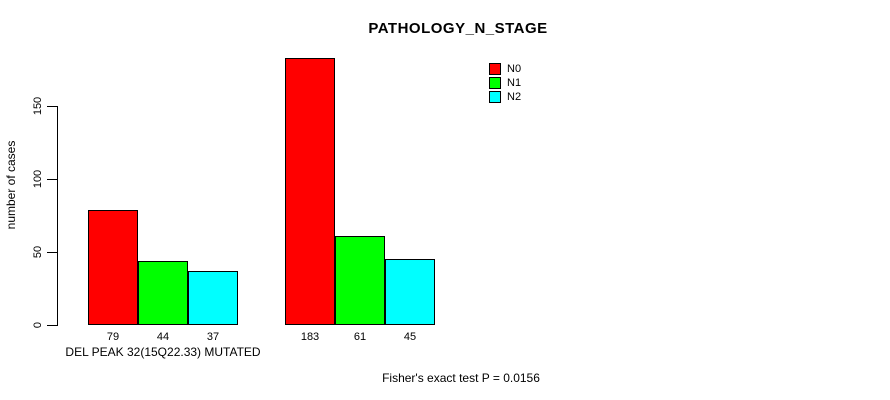 The image size is (890, 400). What do you see at coordinates (505, 97) in the screenshot?
I see `legend-row-n2: N2` at bounding box center [505, 97].